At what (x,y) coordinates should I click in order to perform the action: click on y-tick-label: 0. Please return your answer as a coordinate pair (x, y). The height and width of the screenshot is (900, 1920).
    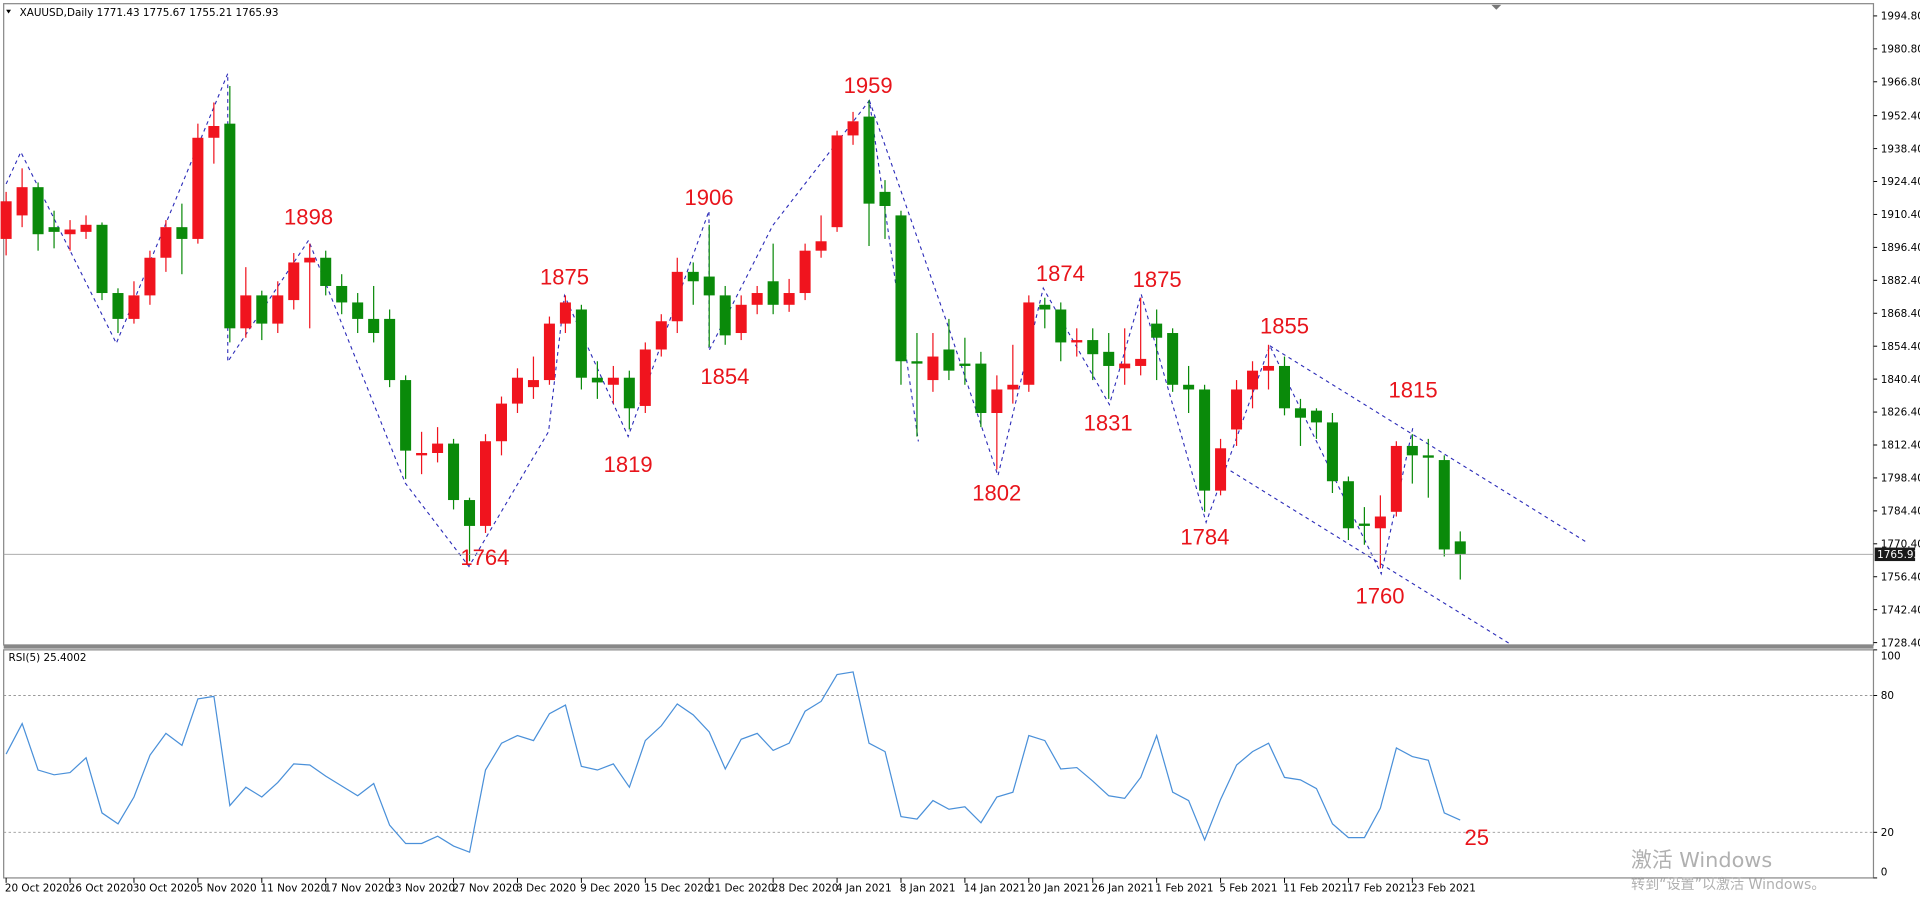
    Looking at the image, I should click on (1884, 872).